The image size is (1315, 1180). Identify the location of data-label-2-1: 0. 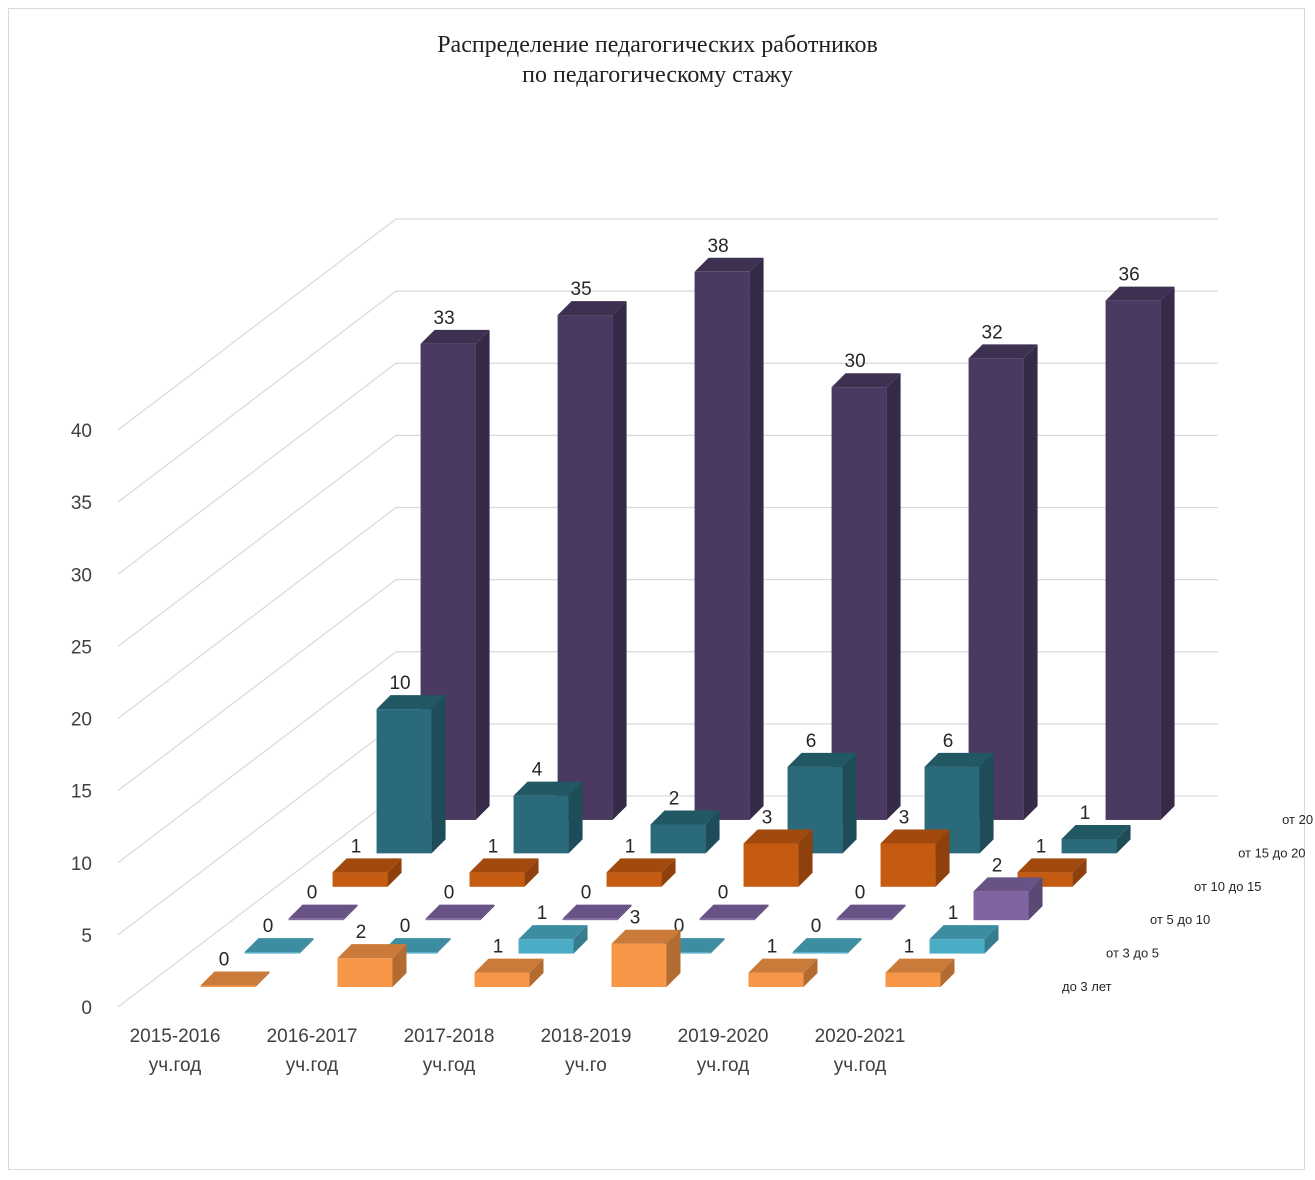
(449, 893).